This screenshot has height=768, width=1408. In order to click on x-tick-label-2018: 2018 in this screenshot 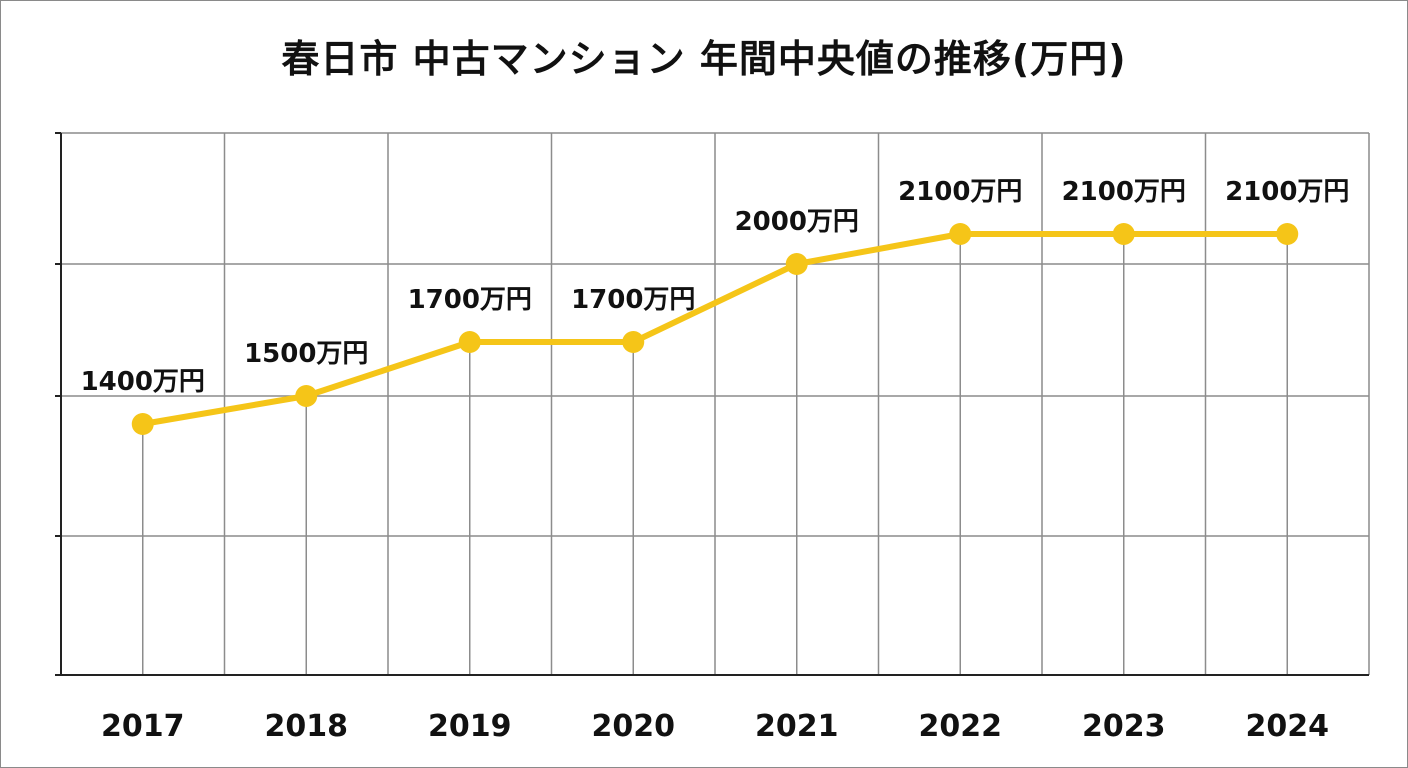, I will do `click(307, 726)`.